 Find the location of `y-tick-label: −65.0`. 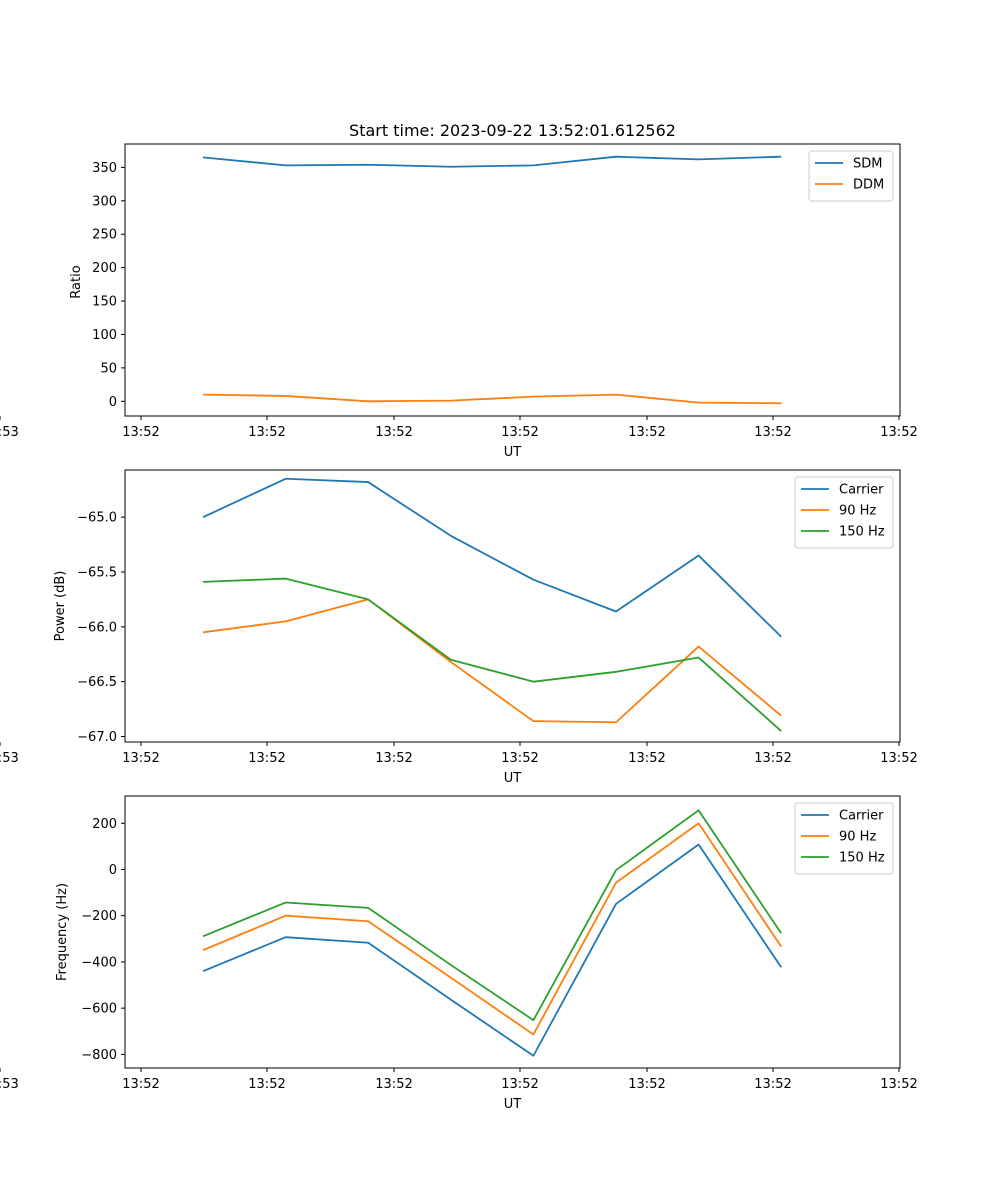

y-tick-label: −65.0 is located at coordinates (97, 518).